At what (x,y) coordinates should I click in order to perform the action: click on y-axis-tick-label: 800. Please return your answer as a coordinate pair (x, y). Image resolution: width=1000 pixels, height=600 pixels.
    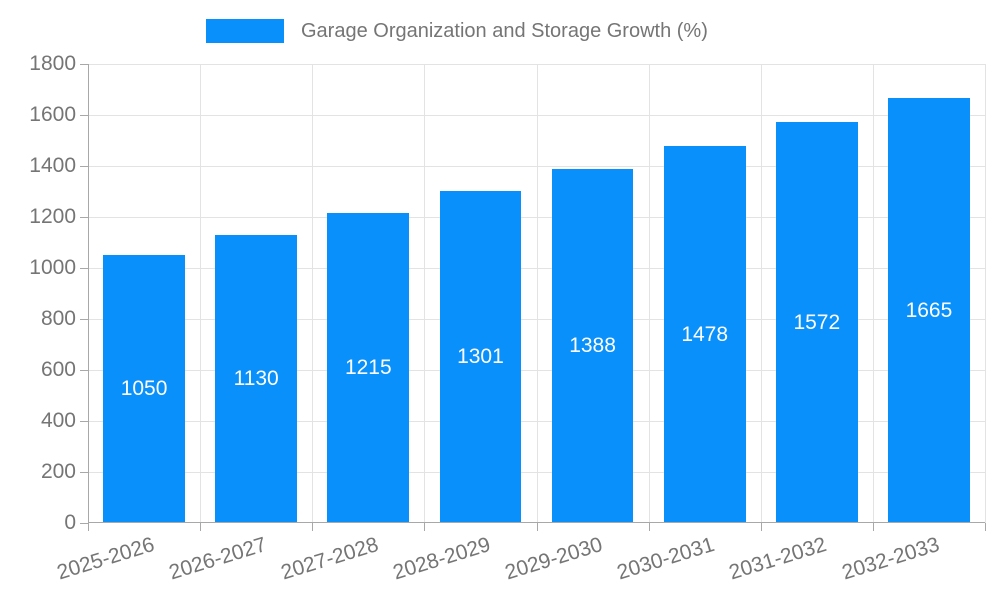
    Looking at the image, I should click on (58, 318).